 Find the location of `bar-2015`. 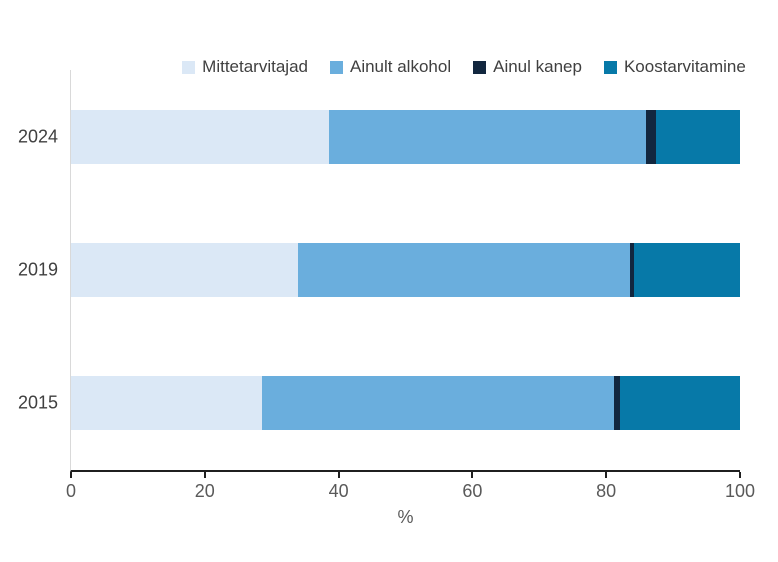

bar-2015 is located at coordinates (405, 403).